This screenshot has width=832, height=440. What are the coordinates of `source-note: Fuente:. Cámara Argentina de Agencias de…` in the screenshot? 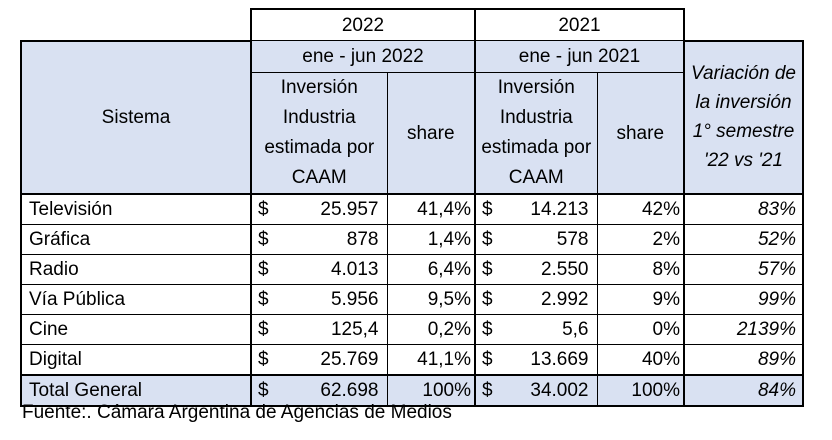 It's located at (237, 412).